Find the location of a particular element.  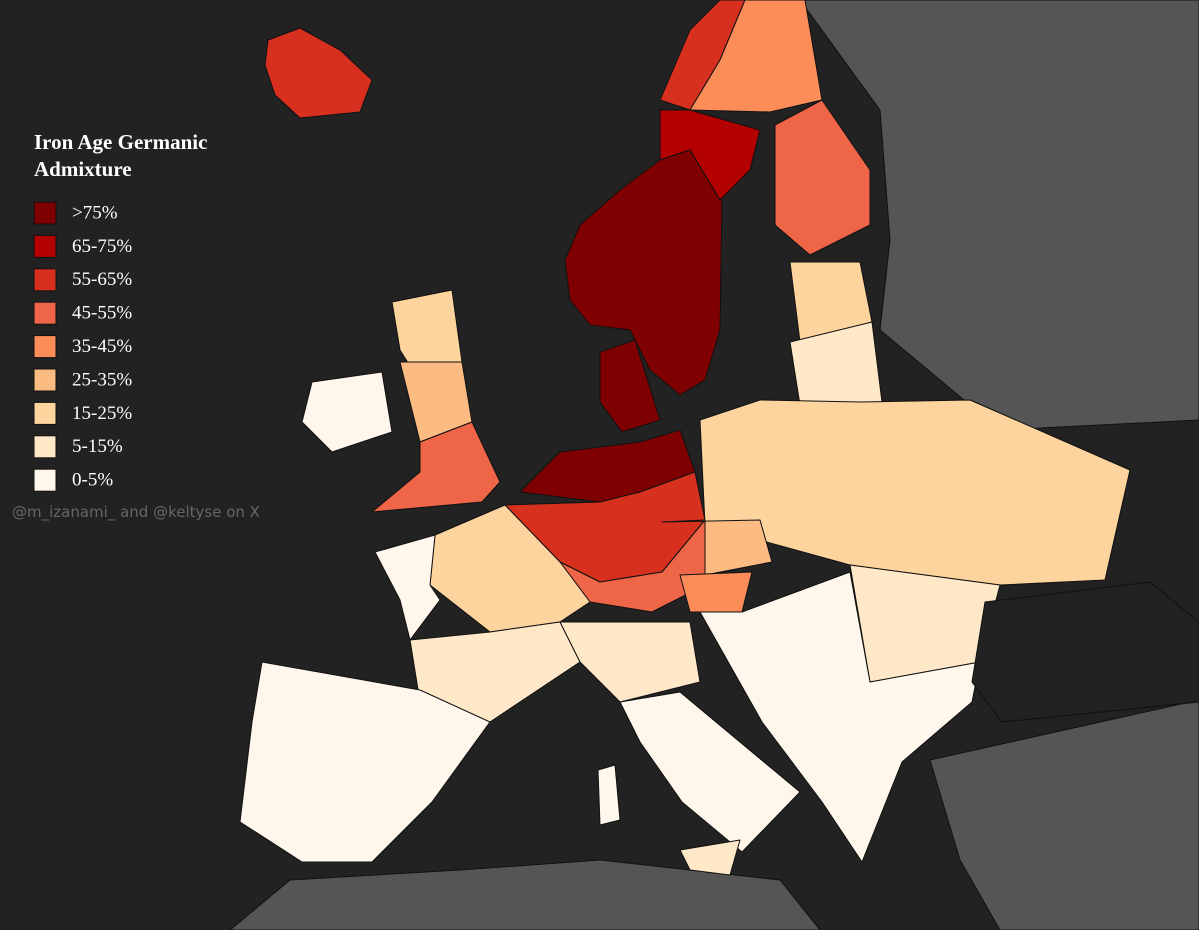

legend-title: Admixture is located at coordinates (83, 169).